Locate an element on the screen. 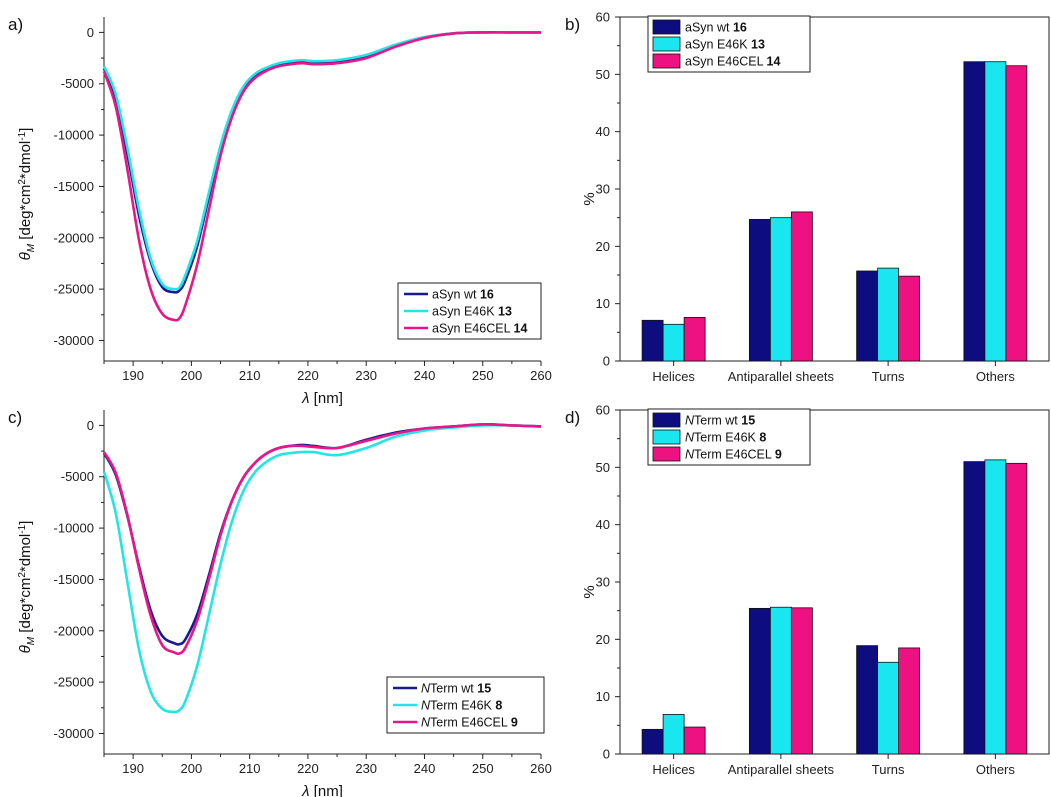 The image size is (1051, 797). y-tick-label: -20000 is located at coordinates (74, 237).